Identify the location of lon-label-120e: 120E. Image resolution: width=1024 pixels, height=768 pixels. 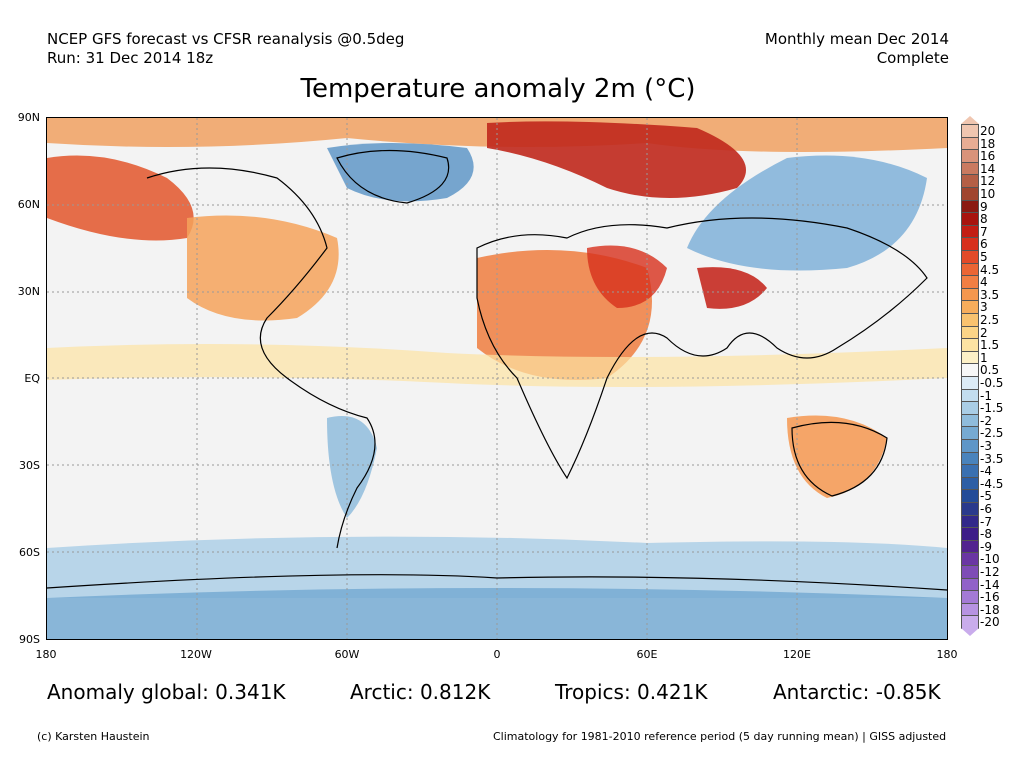
(797, 654).